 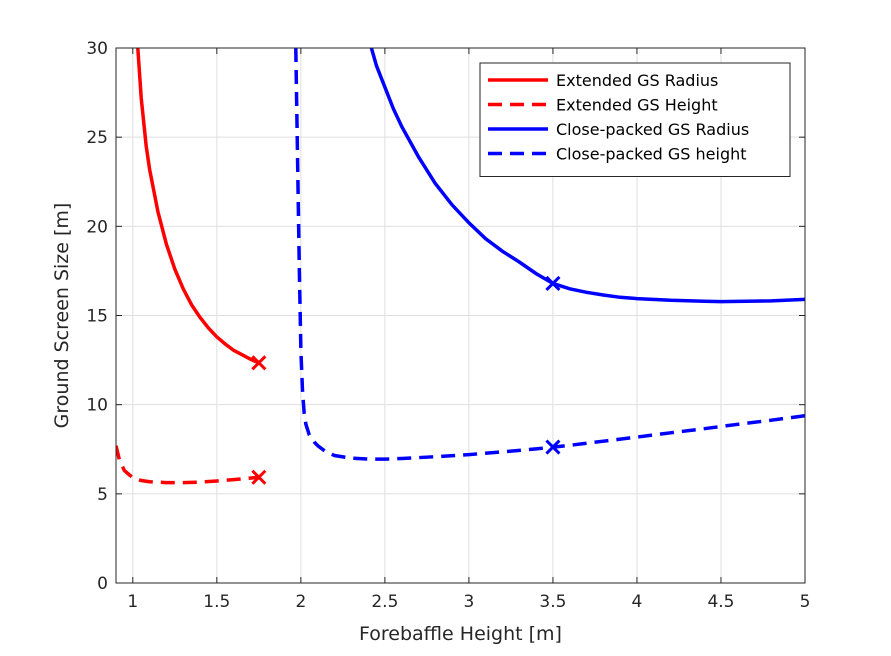 What do you see at coordinates (216, 602) in the screenshot?
I see `x-tick-label: 1.5` at bounding box center [216, 602].